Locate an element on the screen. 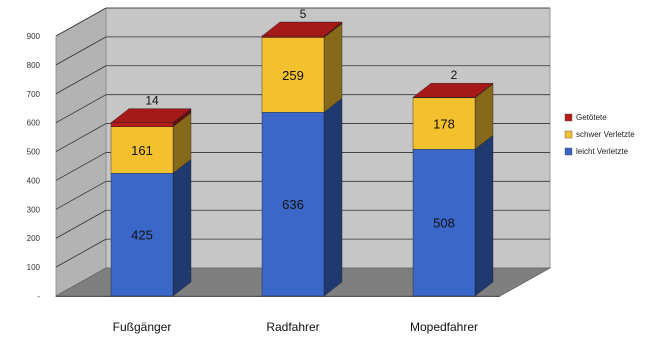 This screenshot has width=667, height=341. category-label: Fußgänger is located at coordinates (142, 327).